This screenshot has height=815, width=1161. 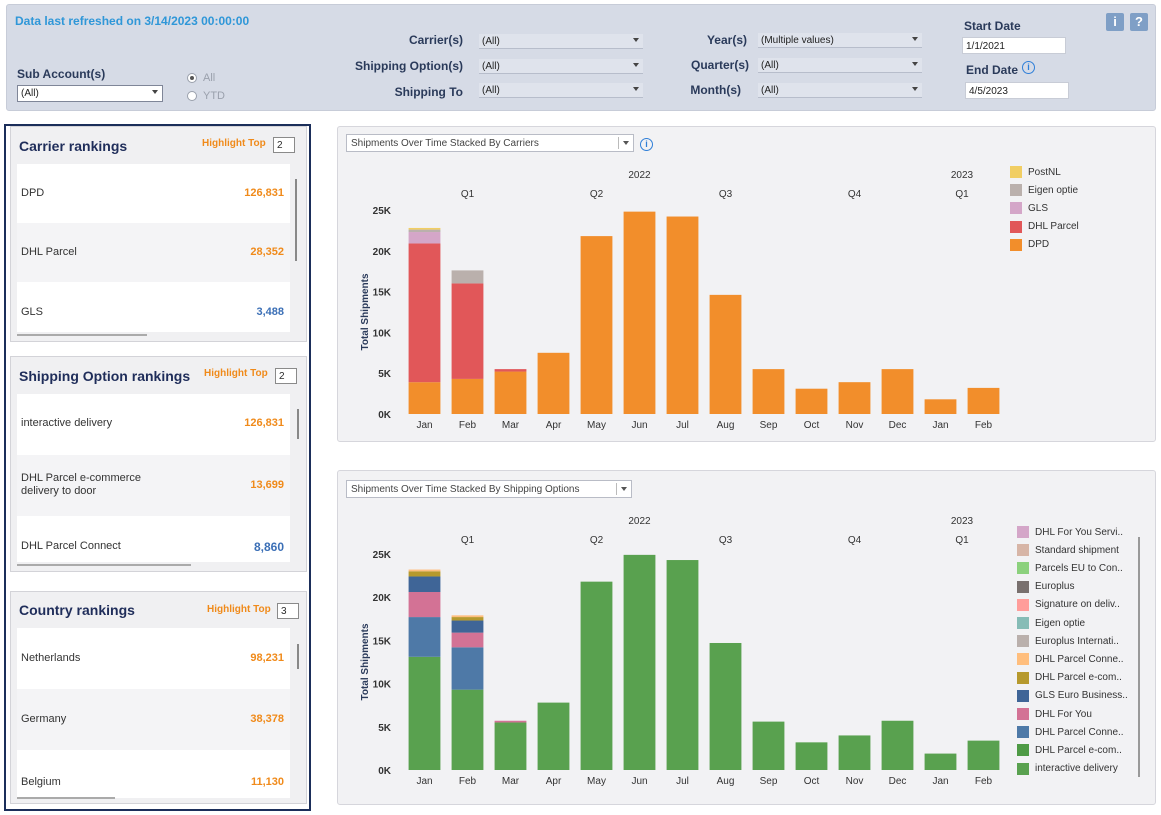 I want to click on help-button: ?, so click(x=1139, y=22).